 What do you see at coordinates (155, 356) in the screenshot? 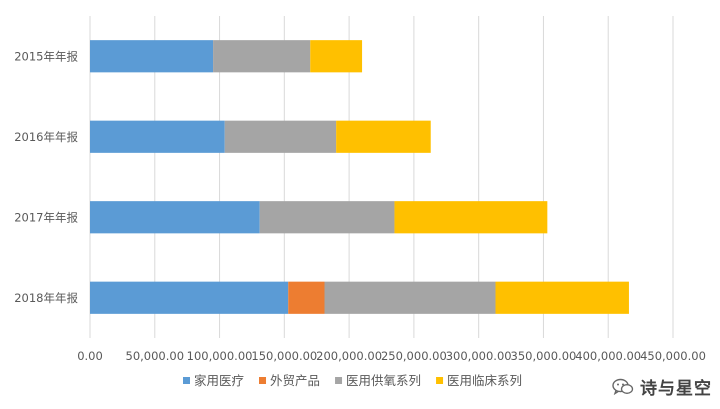
I see `x-tick-label: 50,000.00` at bounding box center [155, 356].